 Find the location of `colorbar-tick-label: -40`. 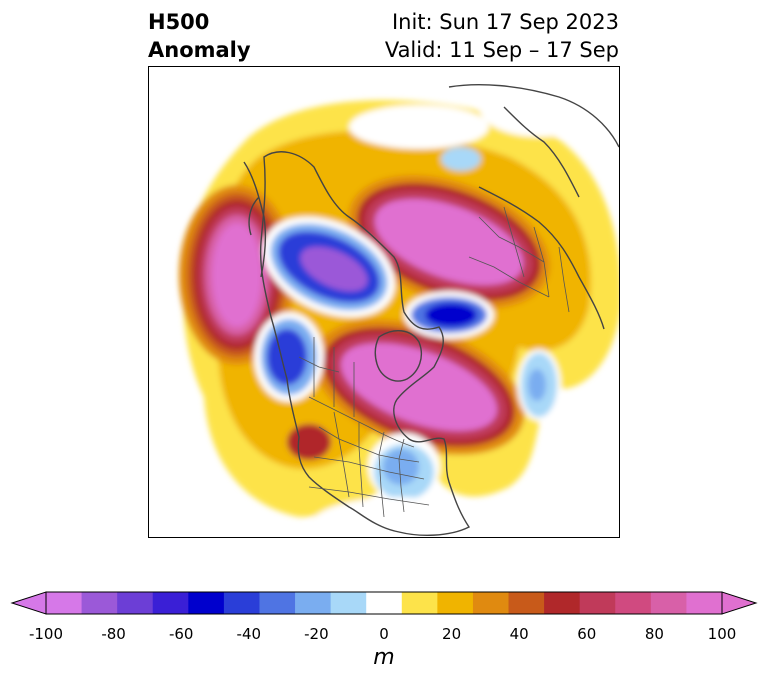

colorbar-tick-label: -40 is located at coordinates (249, 634).